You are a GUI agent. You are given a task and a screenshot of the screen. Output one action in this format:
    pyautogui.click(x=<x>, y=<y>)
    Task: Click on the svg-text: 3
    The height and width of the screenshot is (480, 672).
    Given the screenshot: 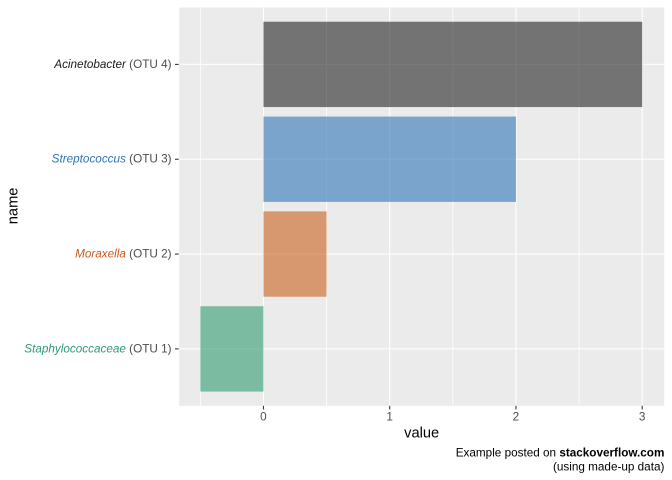 What is the action you would take?
    pyautogui.click(x=642, y=417)
    